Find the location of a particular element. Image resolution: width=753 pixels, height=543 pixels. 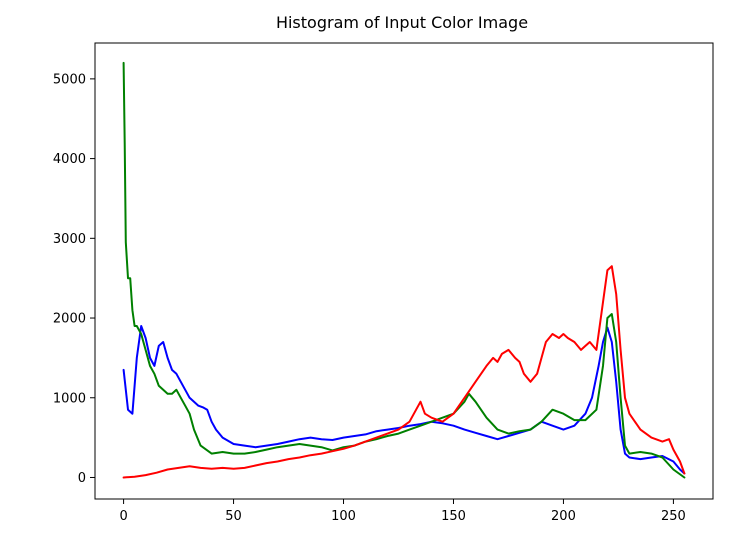

y-tick-label: 2000 is located at coordinates (69, 319).